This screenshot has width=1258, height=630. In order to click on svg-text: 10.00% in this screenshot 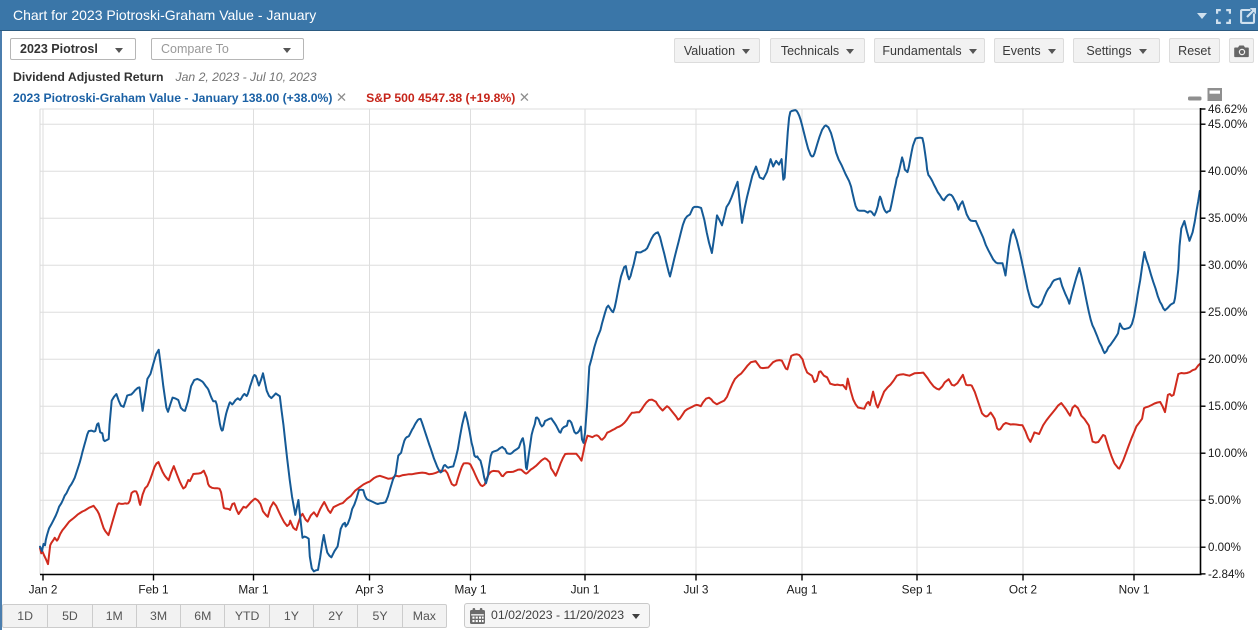, I will do `click(1227, 453)`.